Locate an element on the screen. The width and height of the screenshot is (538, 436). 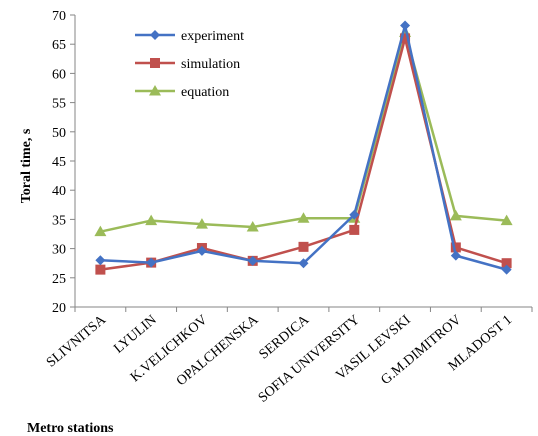
y-tick-label: 20 is located at coordinates (59, 308).